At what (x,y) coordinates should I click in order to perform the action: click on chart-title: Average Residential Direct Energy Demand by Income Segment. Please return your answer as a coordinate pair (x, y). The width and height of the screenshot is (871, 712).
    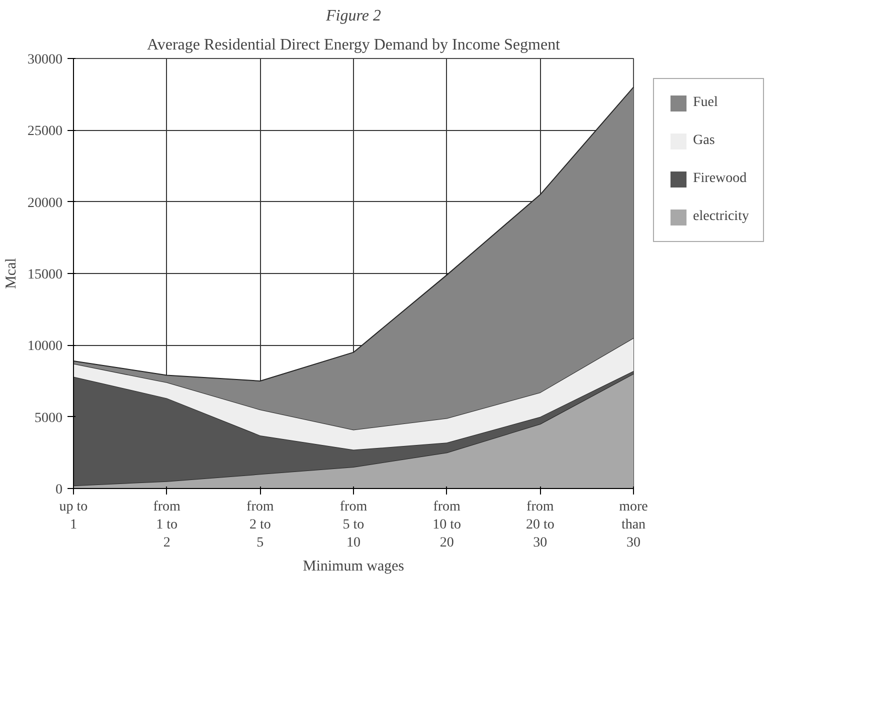
    Looking at the image, I should click on (353, 45).